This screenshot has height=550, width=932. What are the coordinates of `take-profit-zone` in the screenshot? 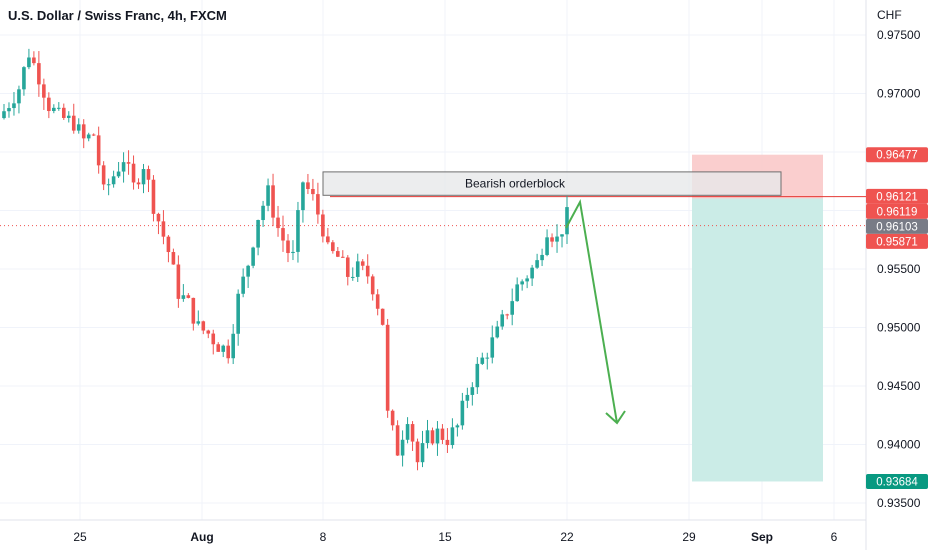 It's located at (757, 340).